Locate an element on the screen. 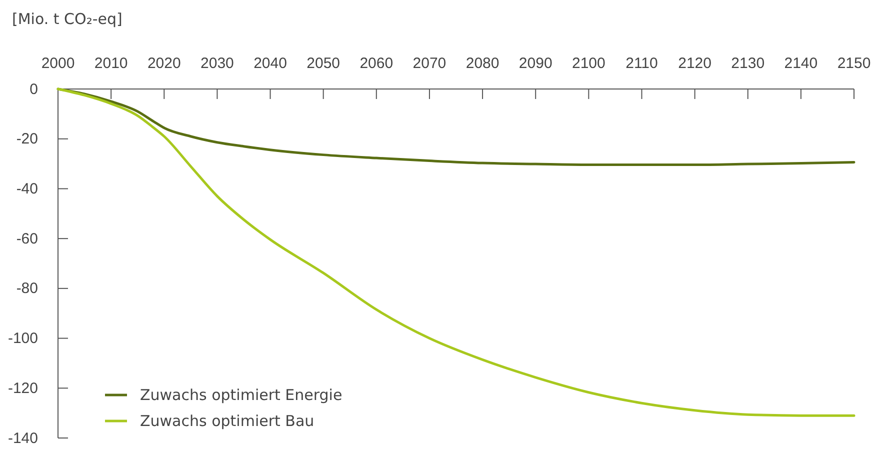  x-tick-label: 2120 is located at coordinates (695, 63).